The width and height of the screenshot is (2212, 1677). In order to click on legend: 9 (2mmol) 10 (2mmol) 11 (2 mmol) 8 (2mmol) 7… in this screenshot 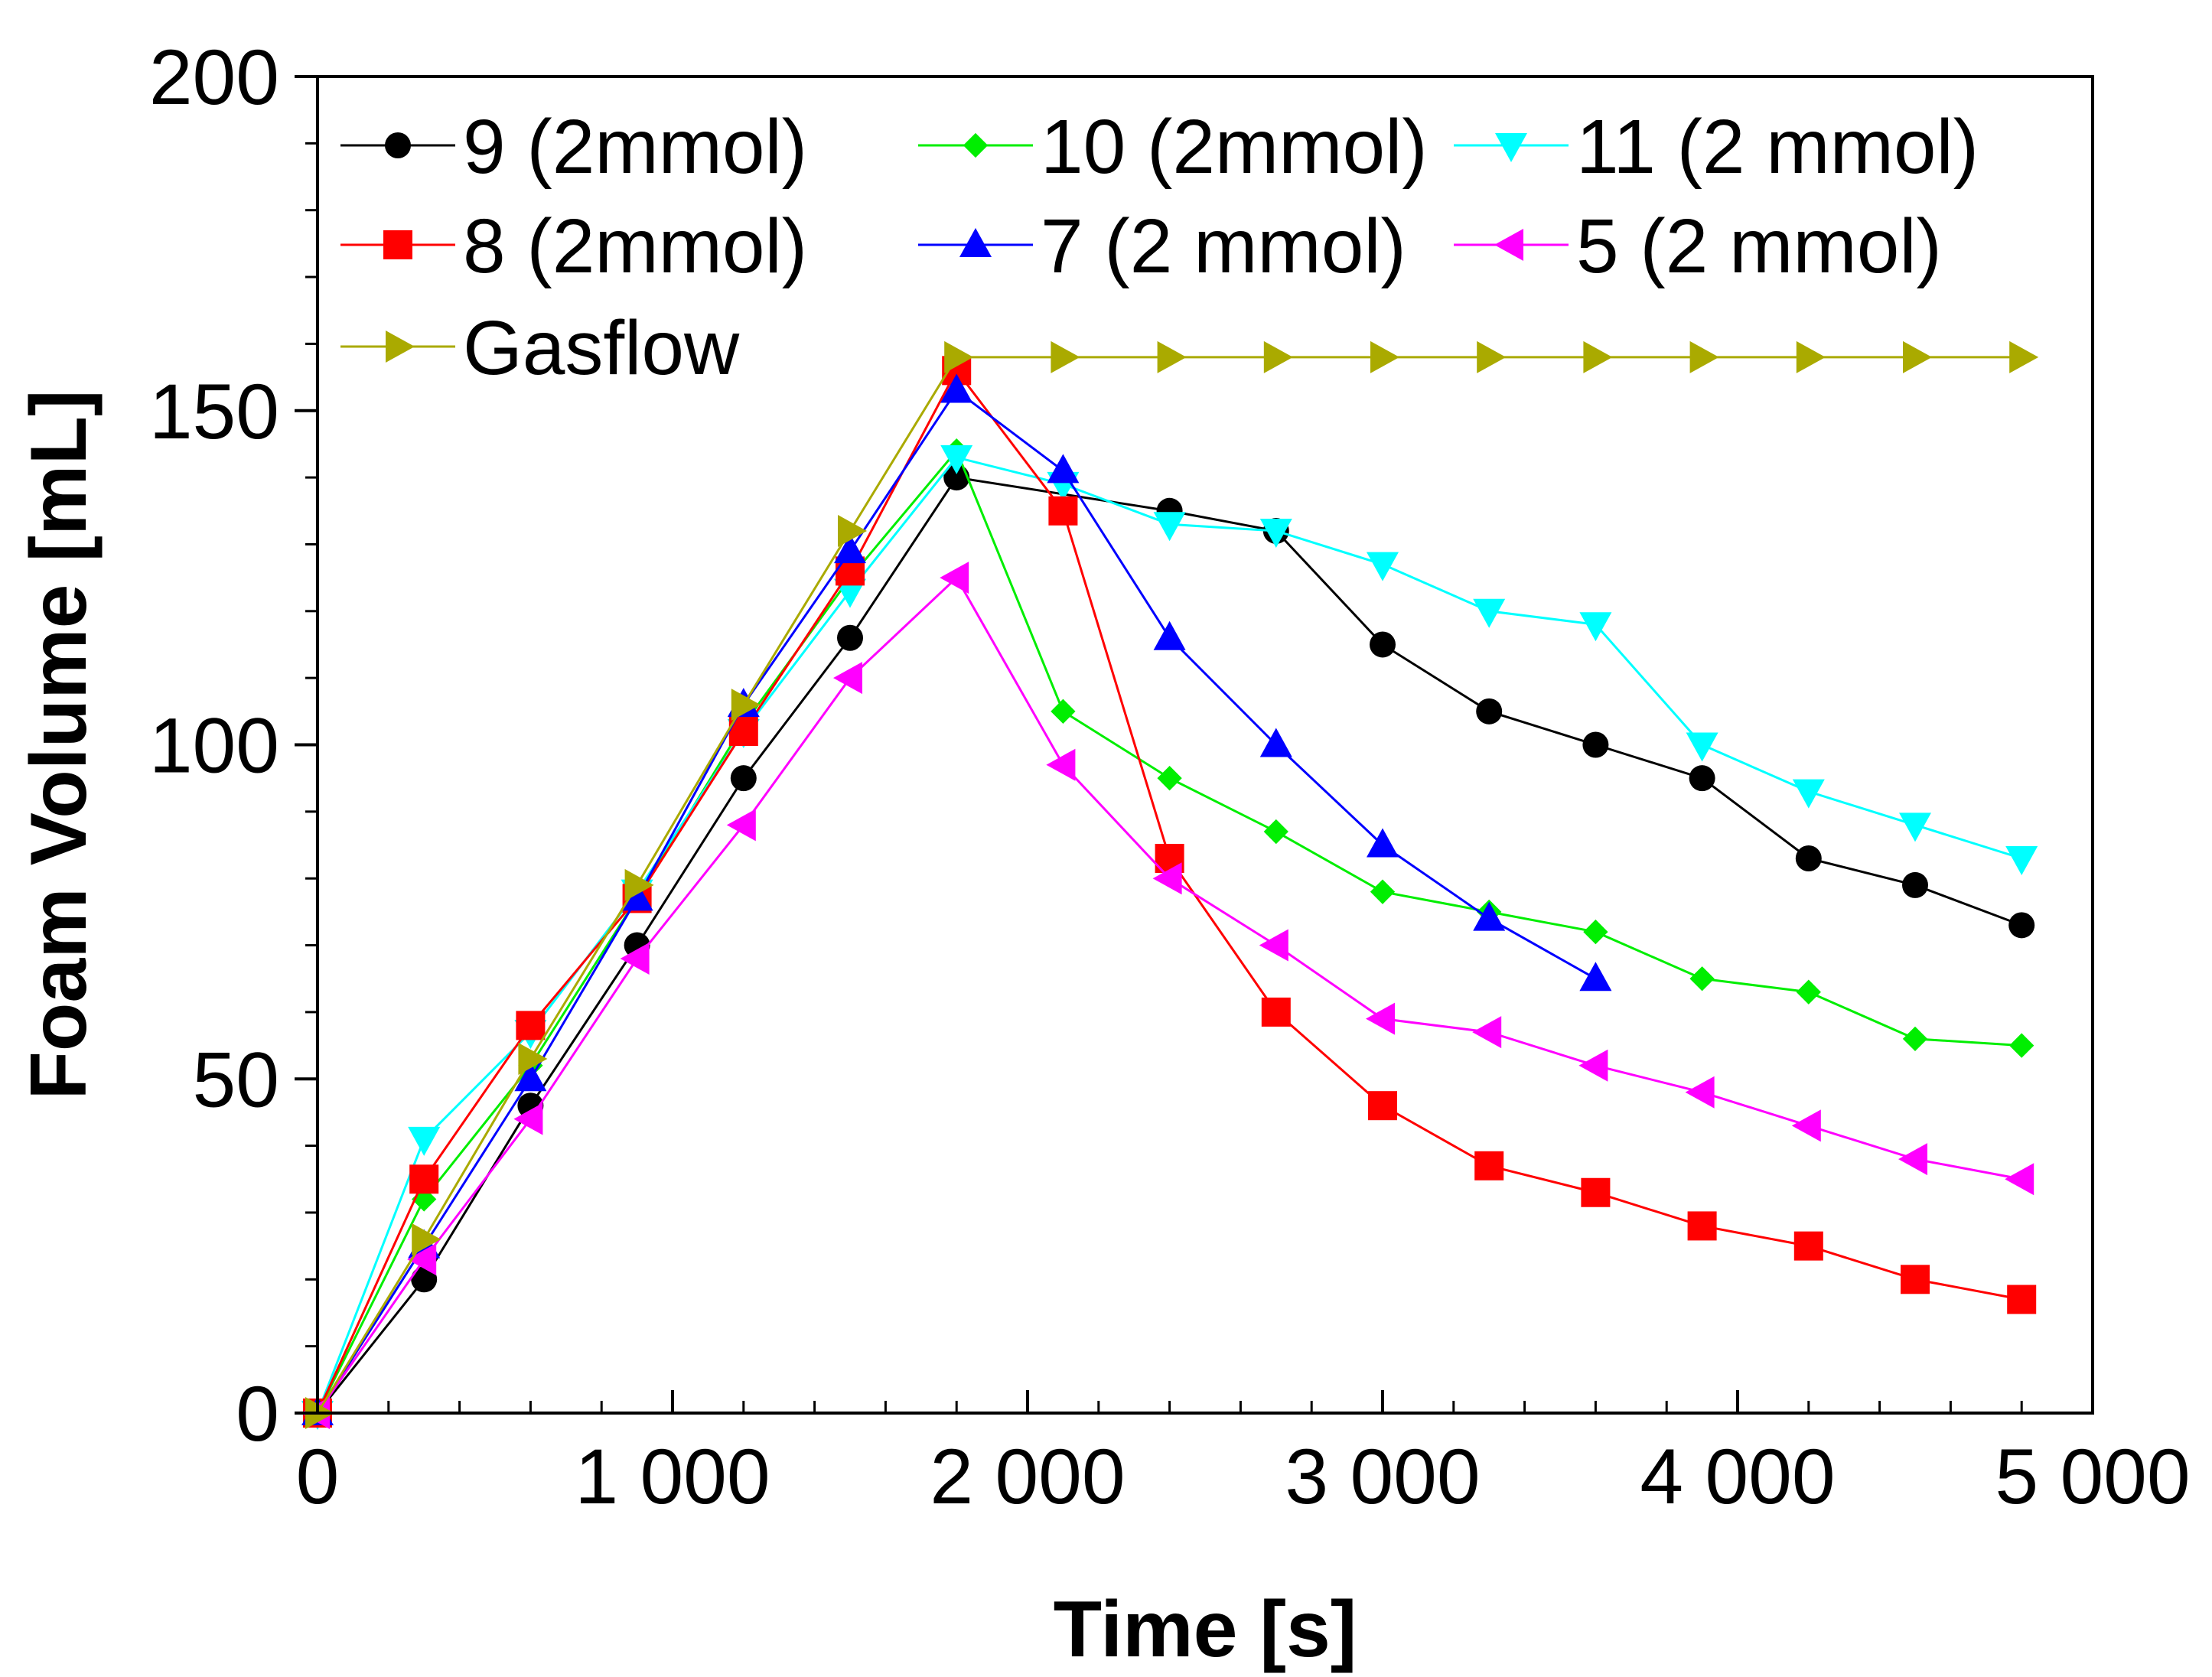, I will do `click(1159, 248)`.